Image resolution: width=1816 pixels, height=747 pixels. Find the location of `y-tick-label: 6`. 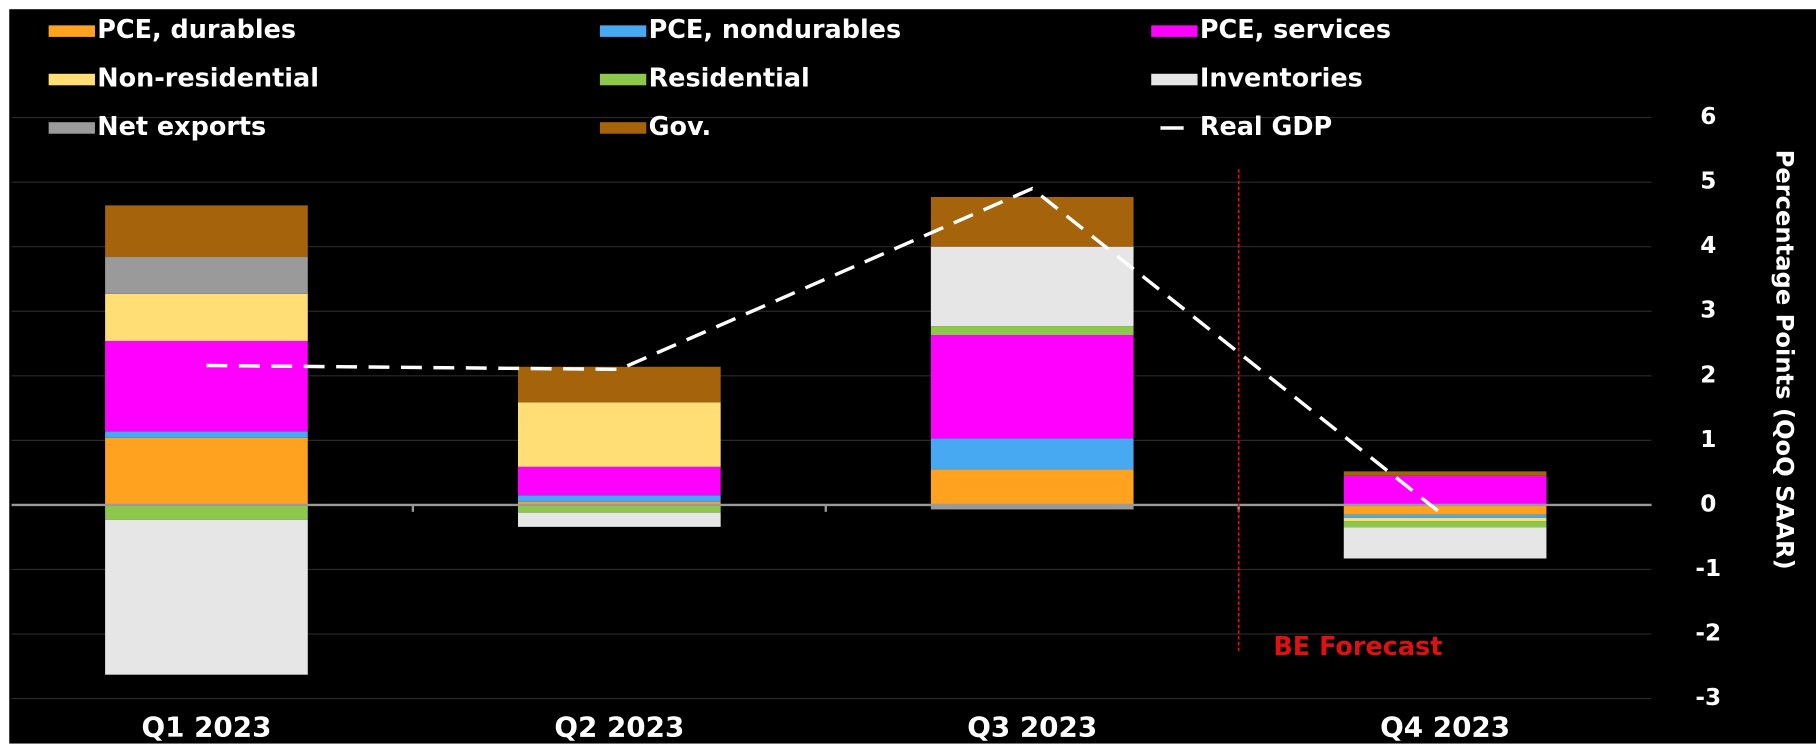

y-tick-label: 6 is located at coordinates (1708, 117).